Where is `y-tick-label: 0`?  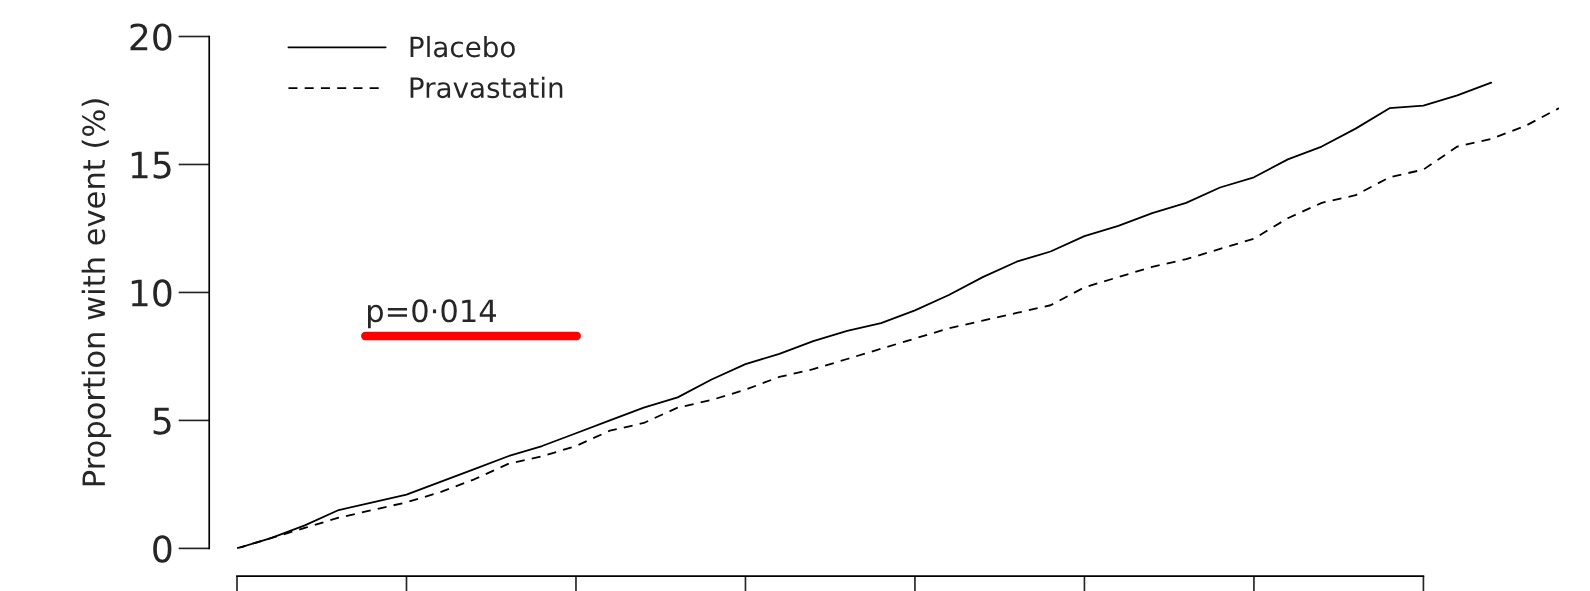
y-tick-label: 0 is located at coordinates (162, 549).